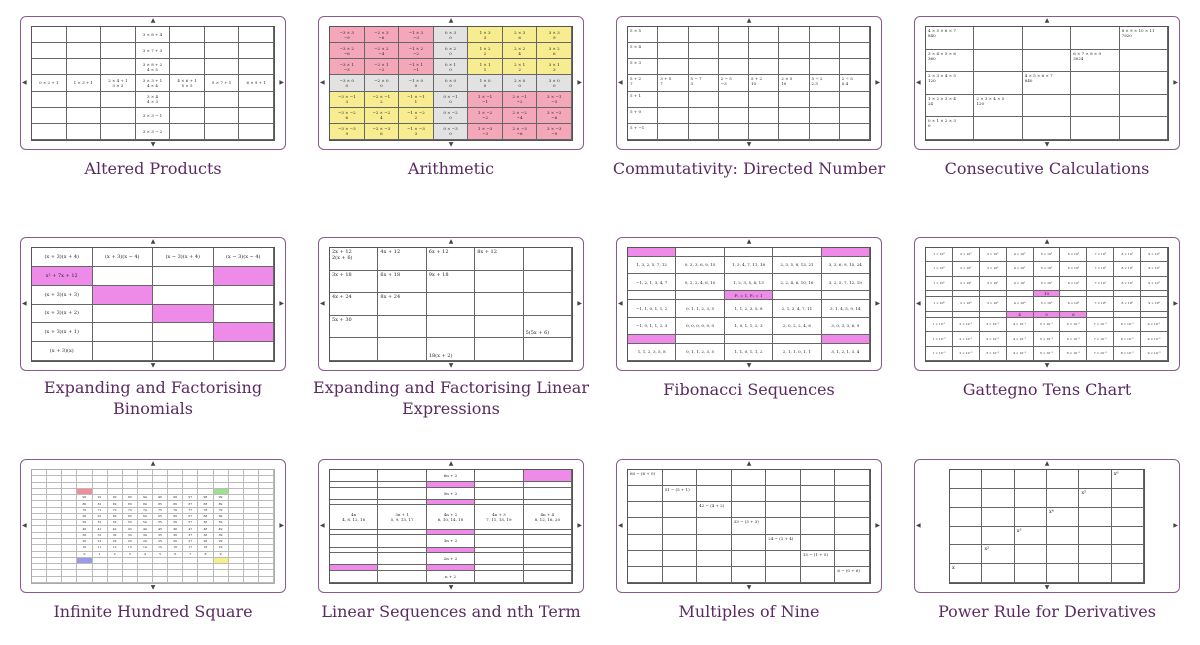 The height and width of the screenshot is (645, 1200). Describe the element at coordinates (1047, 611) in the screenshot. I see `card-title: Power Rule for Derivatives` at that location.